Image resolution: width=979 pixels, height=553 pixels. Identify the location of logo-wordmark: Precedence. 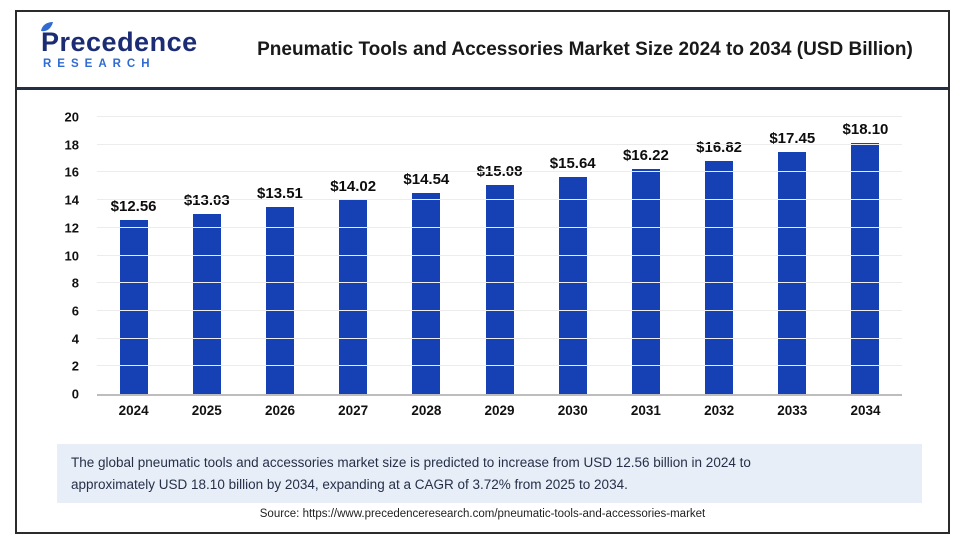
(119, 42).